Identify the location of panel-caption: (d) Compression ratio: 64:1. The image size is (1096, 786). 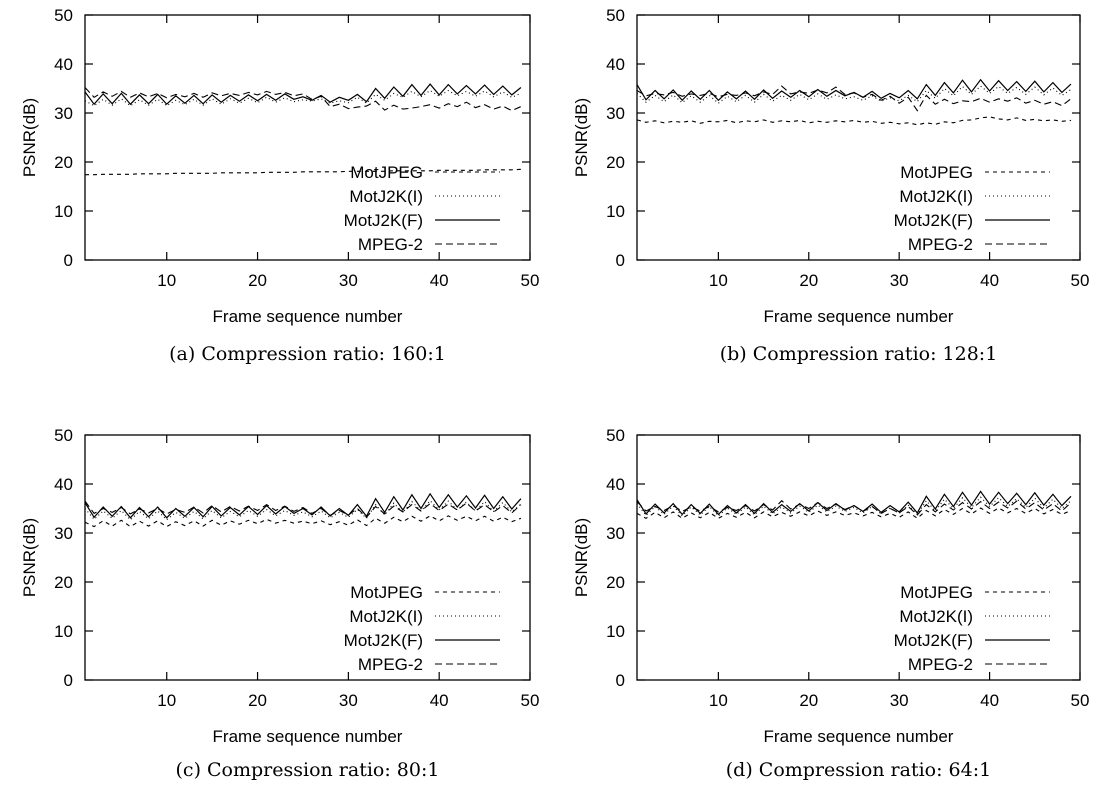
(858, 770).